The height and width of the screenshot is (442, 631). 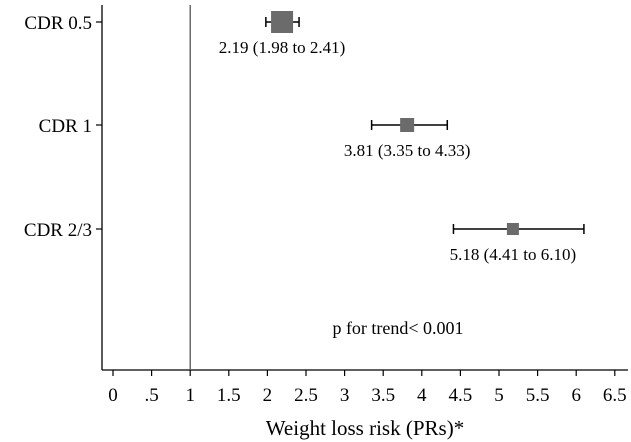 What do you see at coordinates (151, 395) in the screenshot?
I see `x-tick-label: .5` at bounding box center [151, 395].